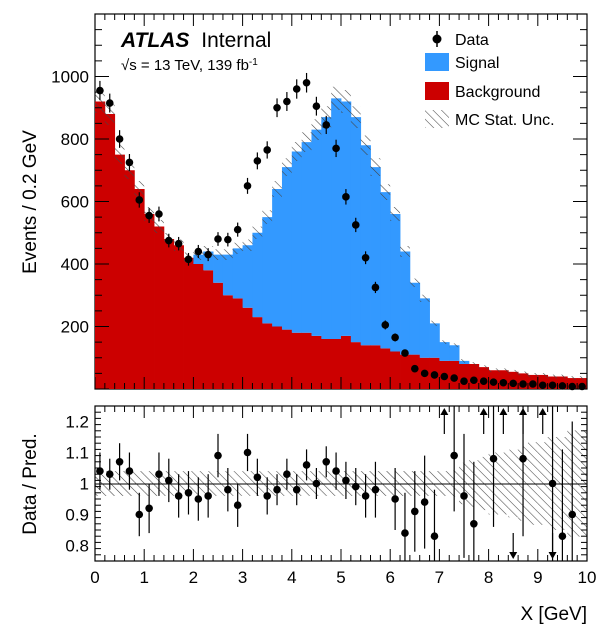 The height and width of the screenshot is (634, 606). I want to click on x-tick-label: 0, so click(94, 577).